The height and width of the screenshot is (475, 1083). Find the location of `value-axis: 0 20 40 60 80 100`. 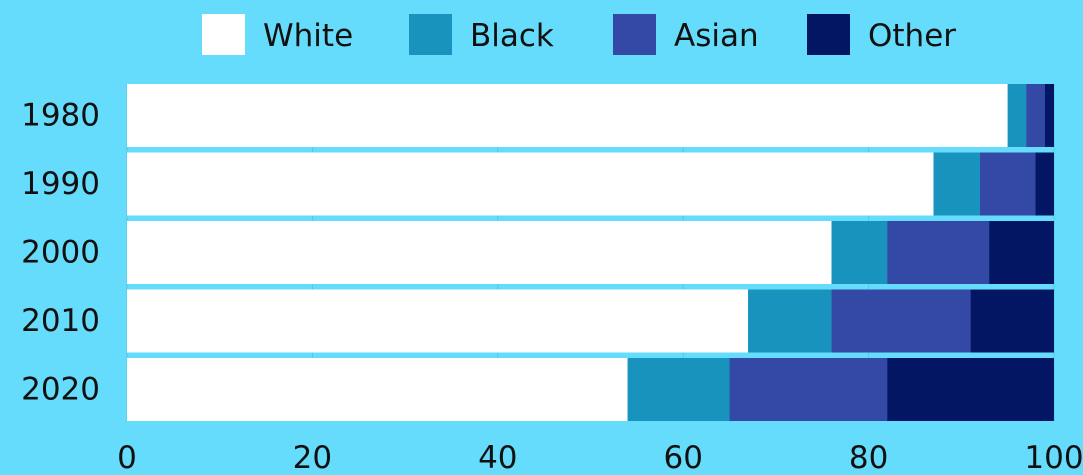

value-axis: 0 20 40 60 80 100 is located at coordinates (600, 457).